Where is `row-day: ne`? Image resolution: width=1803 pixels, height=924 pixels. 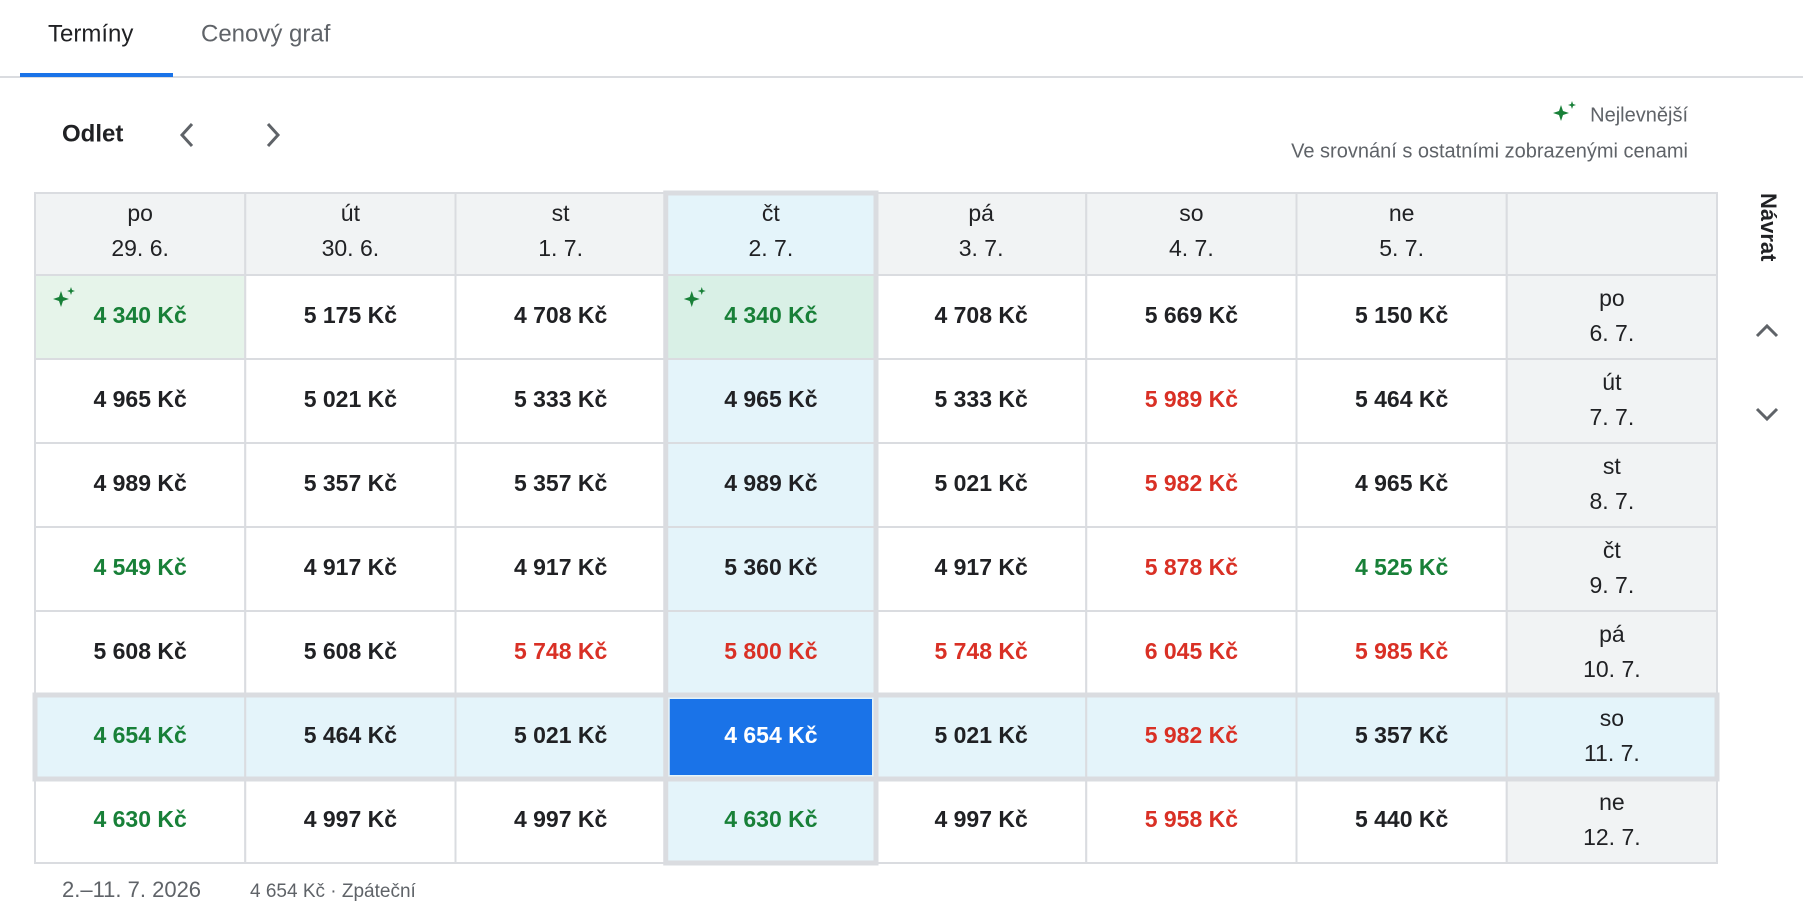 row-day: ne is located at coordinates (1612, 802).